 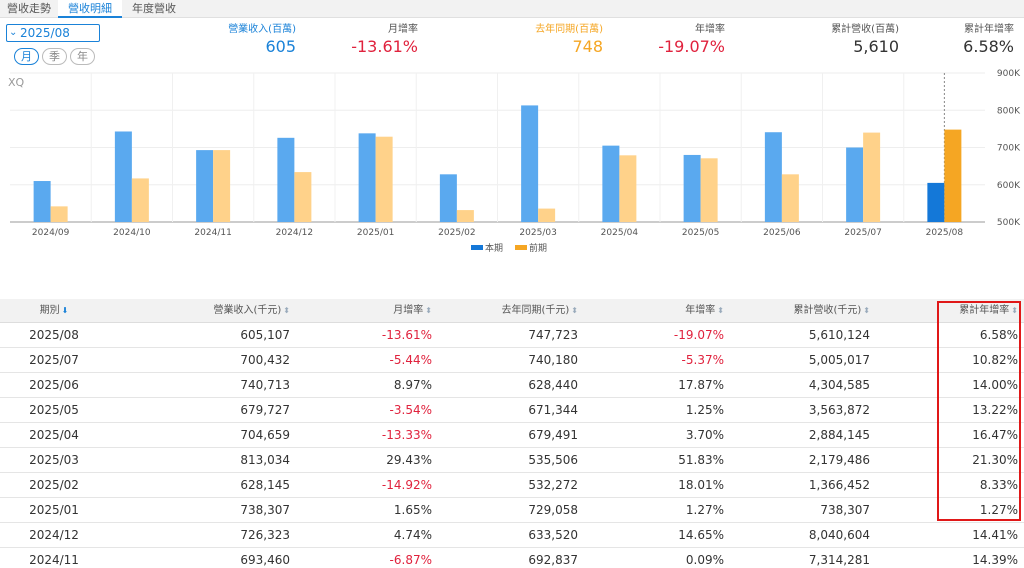 What do you see at coordinates (403, 29) in the screenshot?
I see `stat-mom-label: 月增率` at bounding box center [403, 29].